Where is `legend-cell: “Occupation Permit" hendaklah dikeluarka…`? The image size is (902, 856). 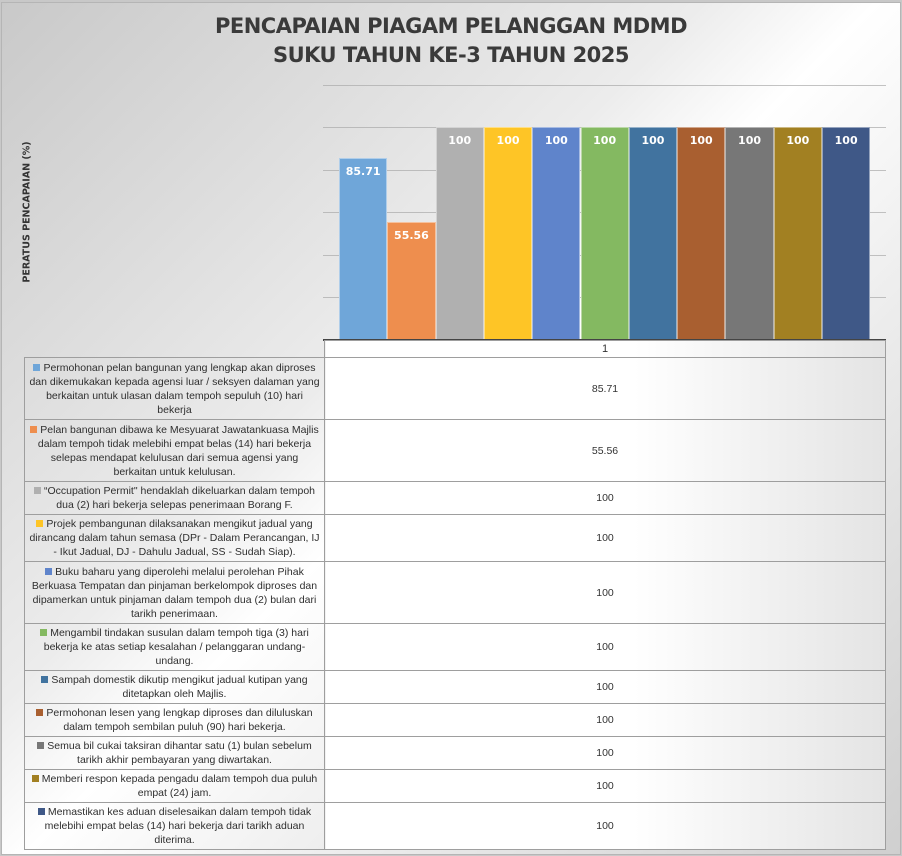 legend-cell: “Occupation Permit" hendaklah dikeluarka… is located at coordinates (174, 498).